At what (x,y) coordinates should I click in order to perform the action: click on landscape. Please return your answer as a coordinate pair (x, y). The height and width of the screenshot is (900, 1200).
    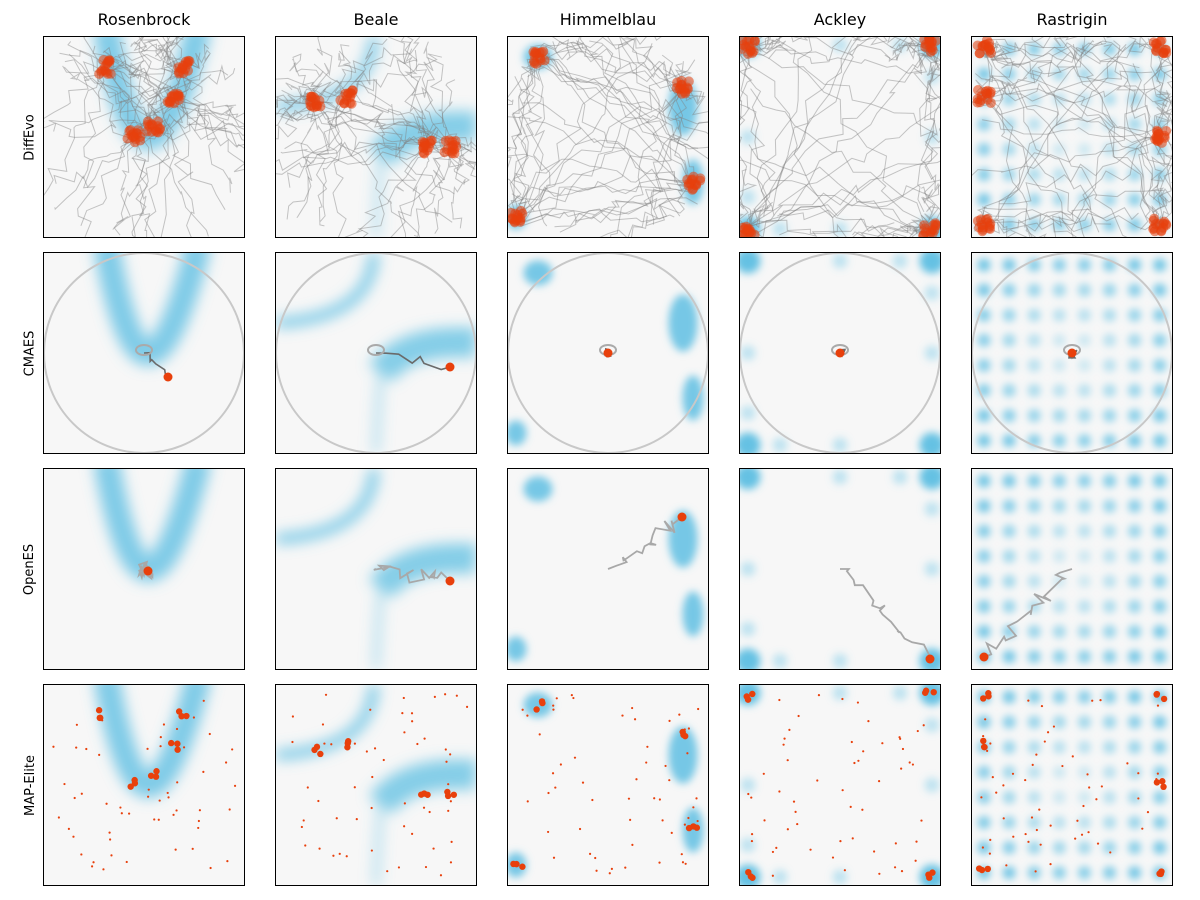
    Looking at the image, I should click on (840, 785).